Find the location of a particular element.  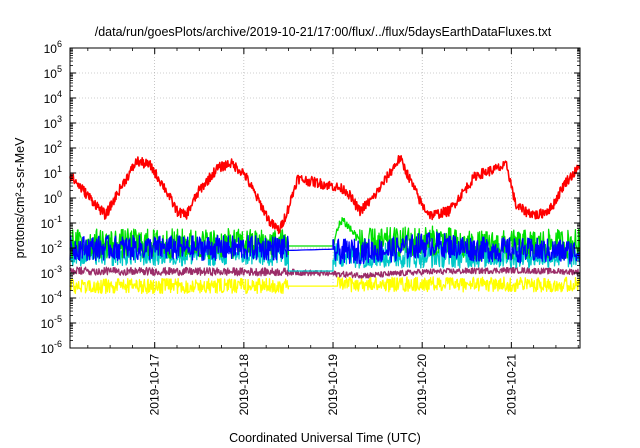

y-tick-label: 10⁻¹ is located at coordinates (51, 222).